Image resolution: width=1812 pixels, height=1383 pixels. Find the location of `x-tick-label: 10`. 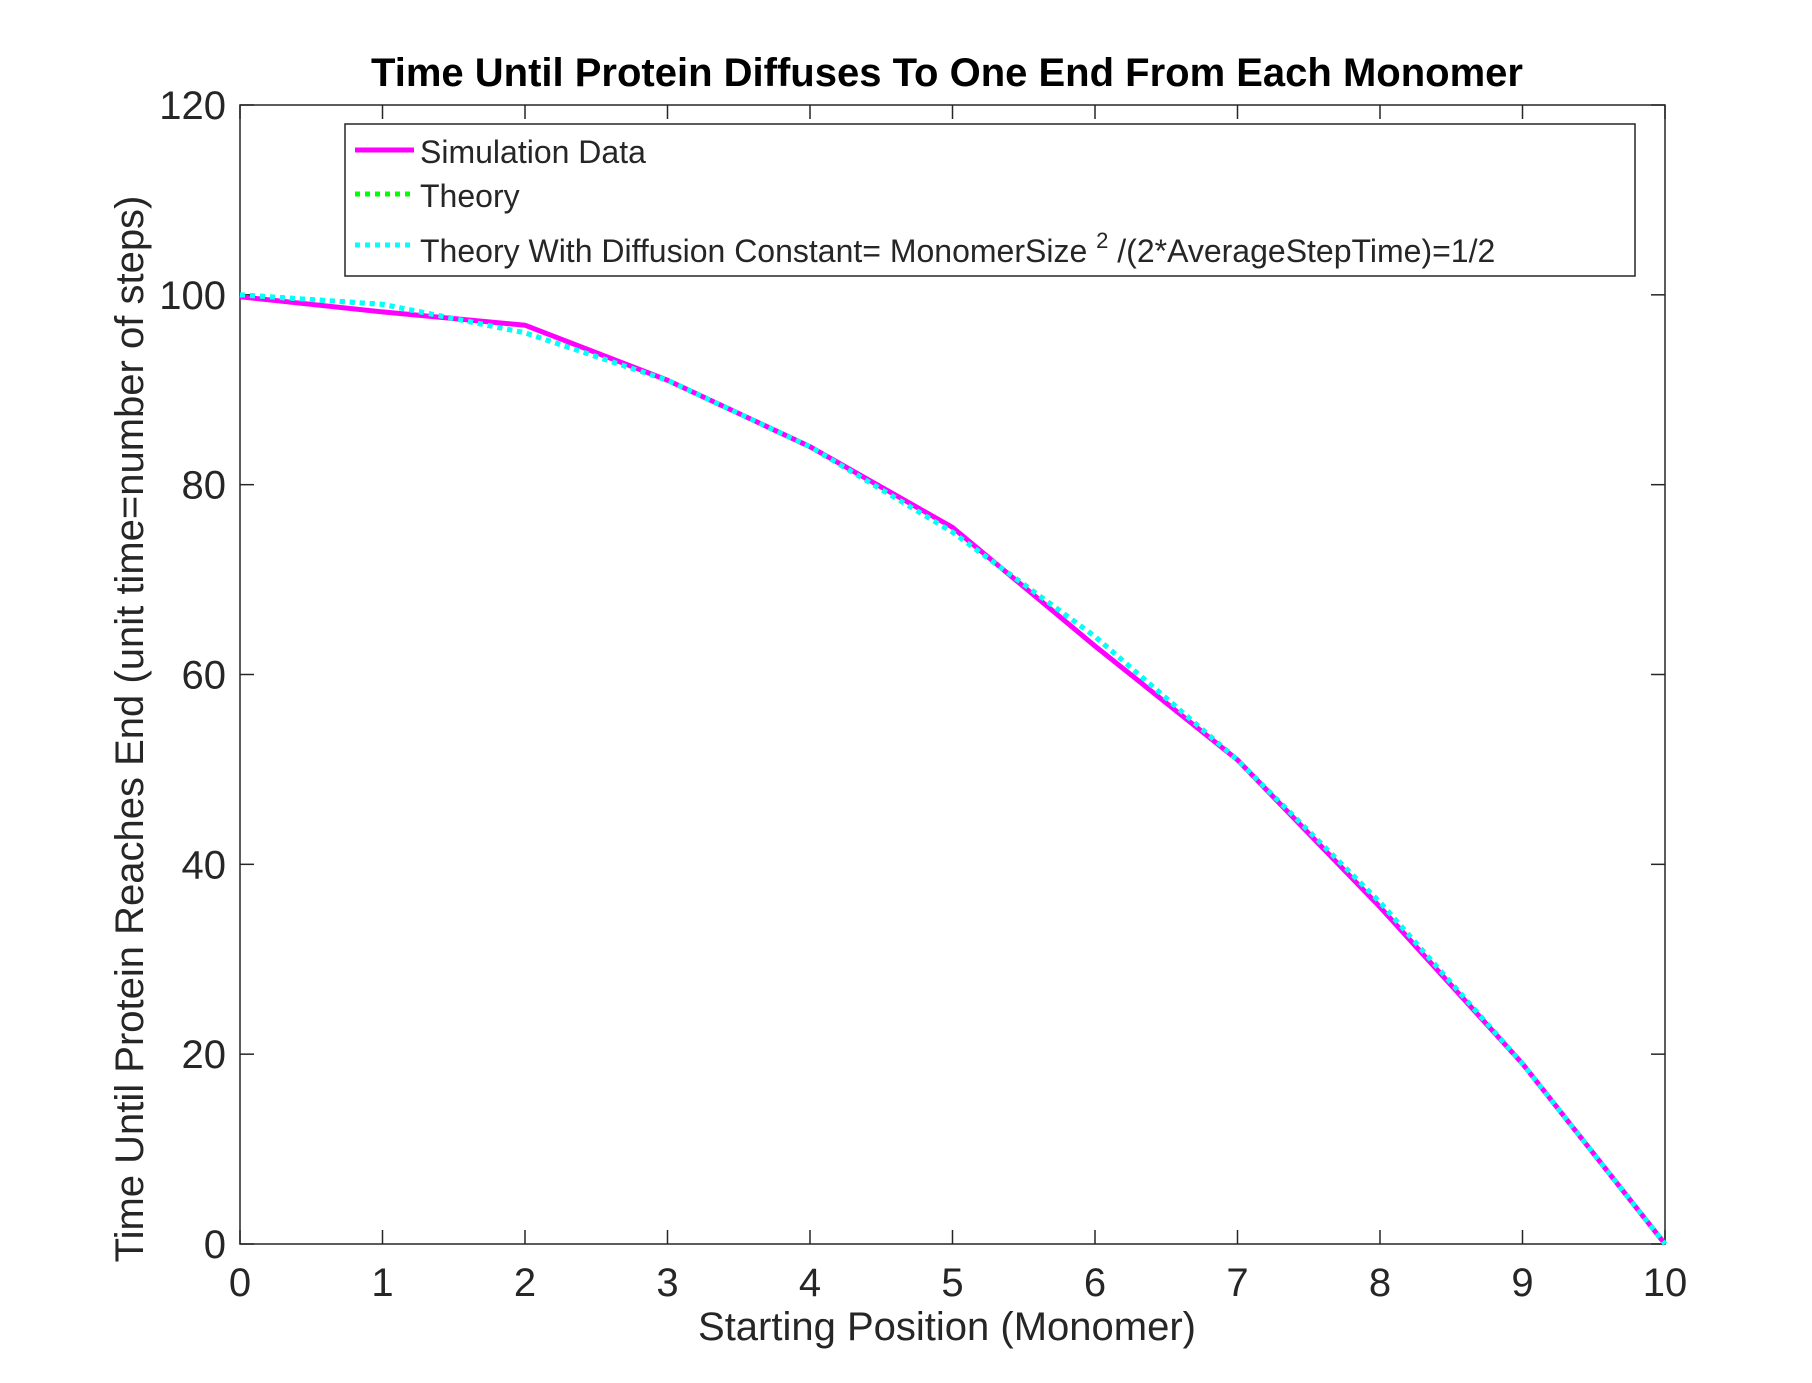

x-tick-label: 10 is located at coordinates (1665, 1283).